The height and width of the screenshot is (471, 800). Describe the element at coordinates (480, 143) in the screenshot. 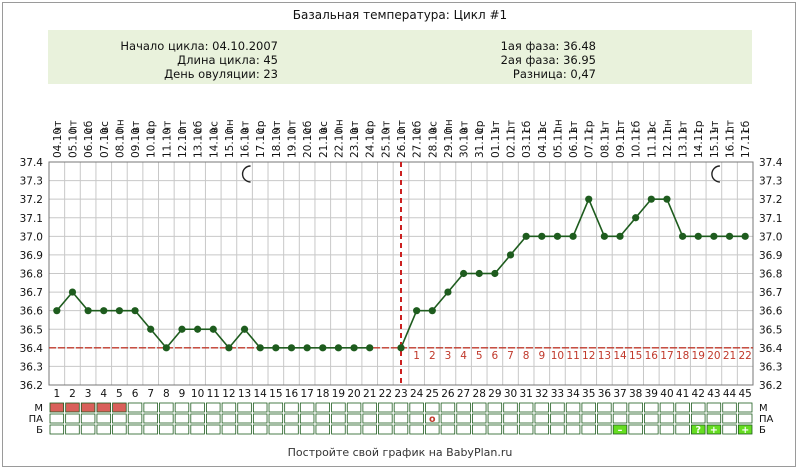

I see `x-date-label: 31.10` at that location.